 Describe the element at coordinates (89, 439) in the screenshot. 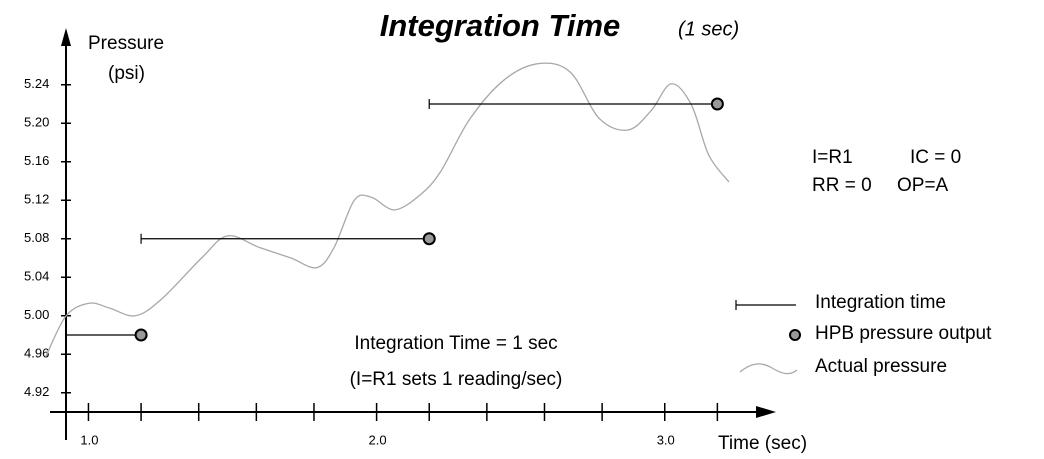

I see `x-tick-label: 1.0` at that location.